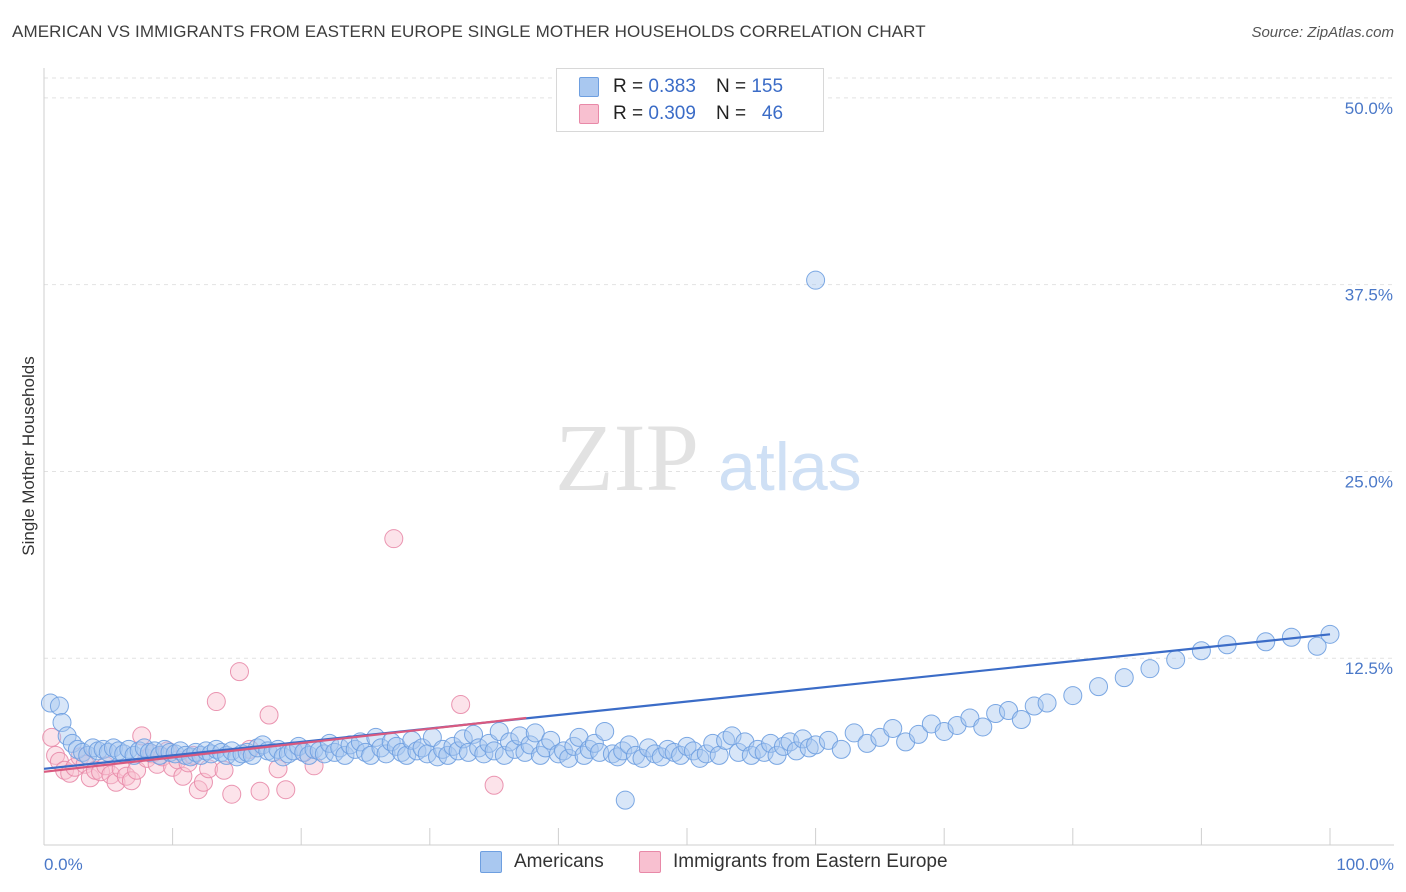 This screenshot has width=1406, height=892. What do you see at coordinates (1322, 32) in the screenshot?
I see `source-label: Source: ZipAtlas.com` at bounding box center [1322, 32].